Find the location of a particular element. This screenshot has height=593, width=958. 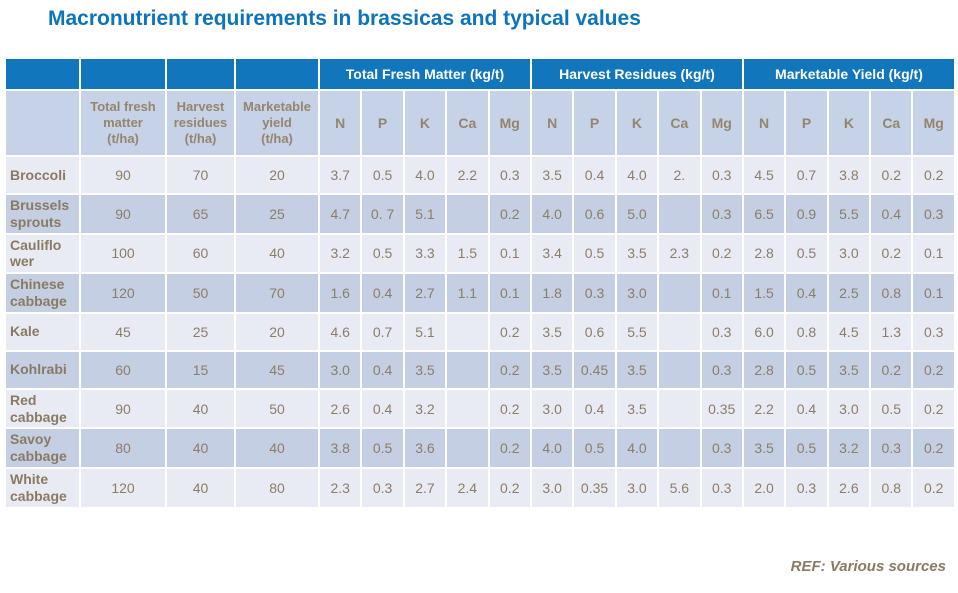

value-cell: 5.0 is located at coordinates (637, 214).